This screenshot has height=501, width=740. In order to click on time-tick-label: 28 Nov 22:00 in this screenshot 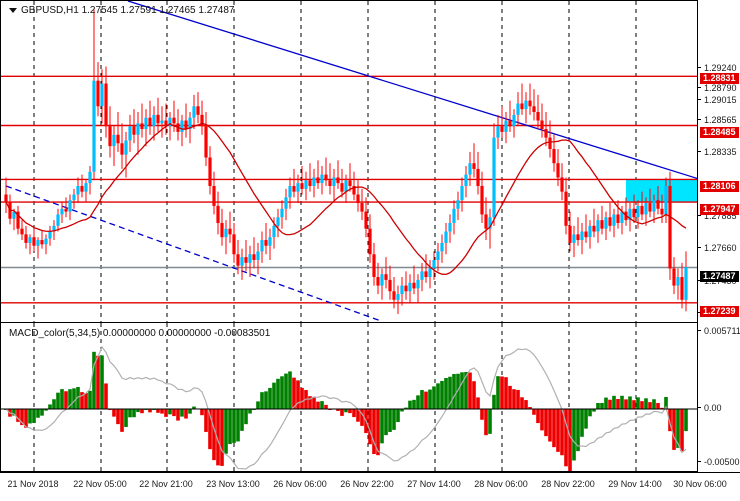, I will do `click(568, 484)`.